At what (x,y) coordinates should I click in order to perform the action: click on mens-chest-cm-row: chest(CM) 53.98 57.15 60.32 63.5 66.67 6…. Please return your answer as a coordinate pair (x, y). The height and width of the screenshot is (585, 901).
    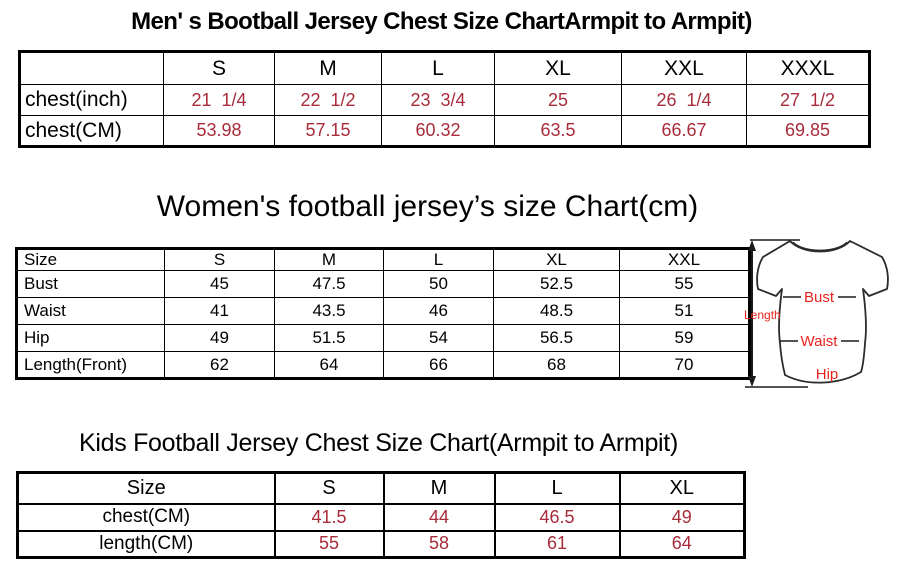
    Looking at the image, I should click on (444, 131).